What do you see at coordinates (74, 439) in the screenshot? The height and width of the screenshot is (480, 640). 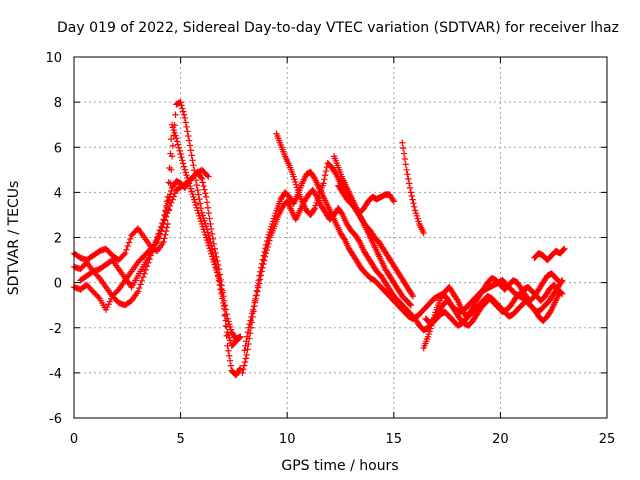 I see `x-tick-label: 0` at bounding box center [74, 439].